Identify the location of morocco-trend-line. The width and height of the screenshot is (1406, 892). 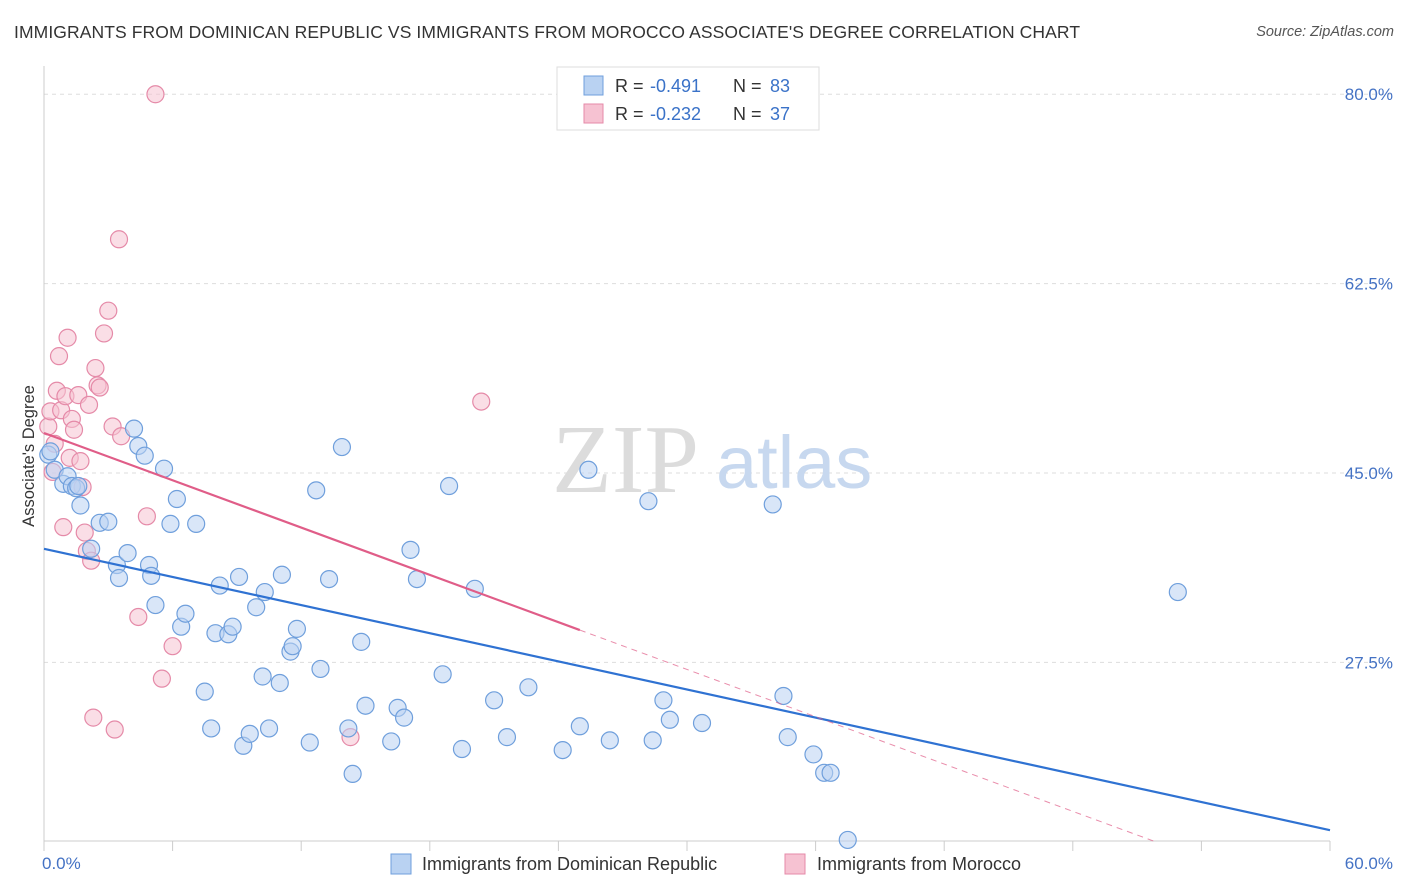
(312, 531).